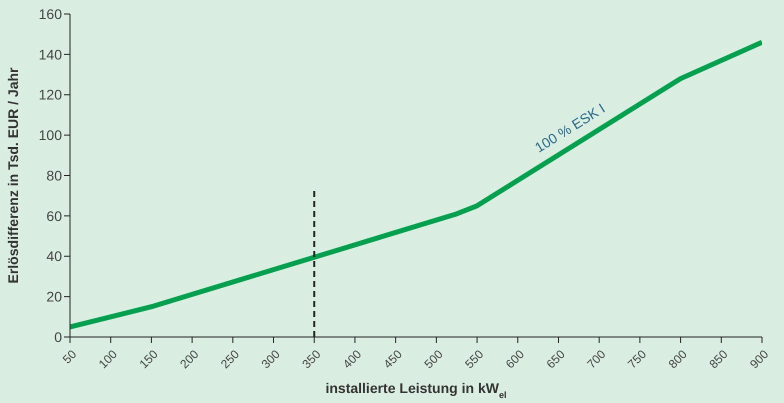  Describe the element at coordinates (50, 14) in the screenshot. I see `y-tick-label: 160` at that location.